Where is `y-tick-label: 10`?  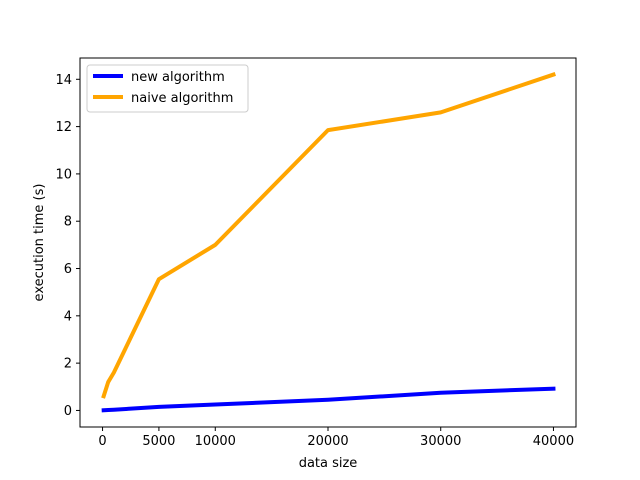
y-tick-label: 10 is located at coordinates (63, 174).